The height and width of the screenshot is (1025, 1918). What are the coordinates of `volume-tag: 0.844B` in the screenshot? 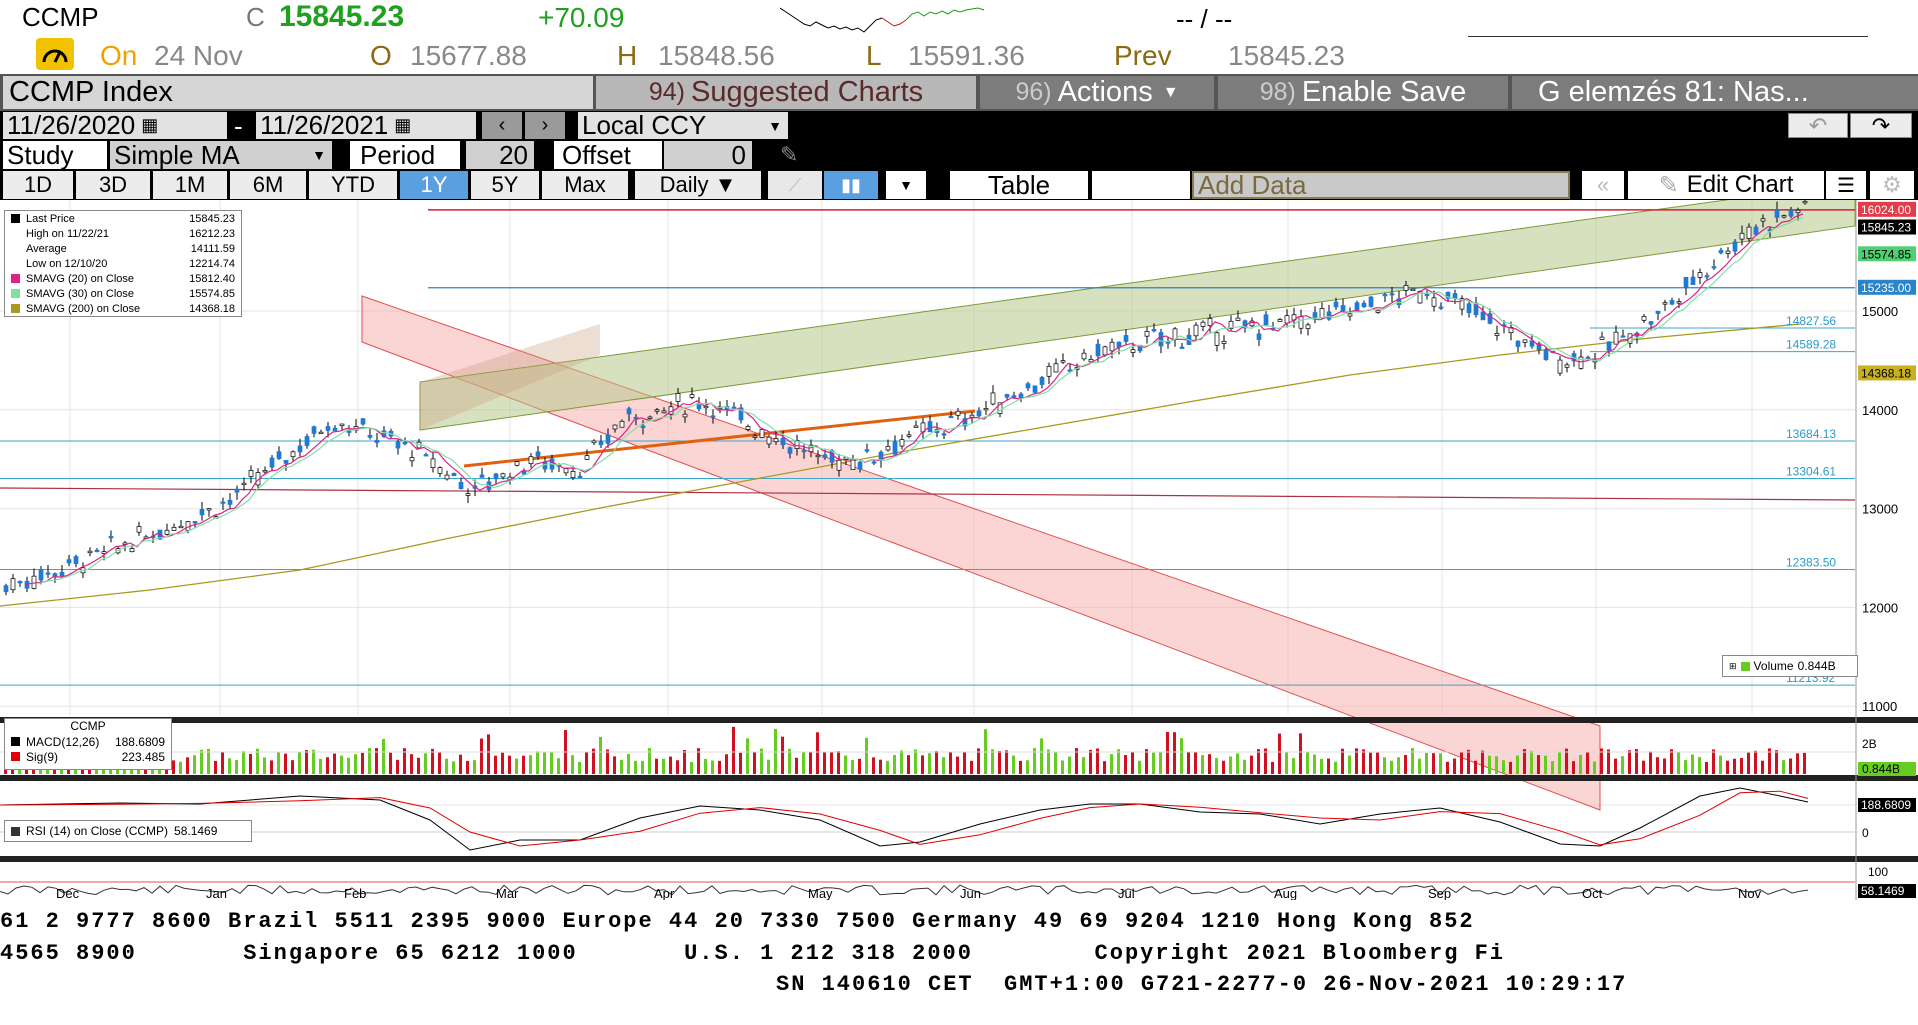 It's located at (1881, 769).